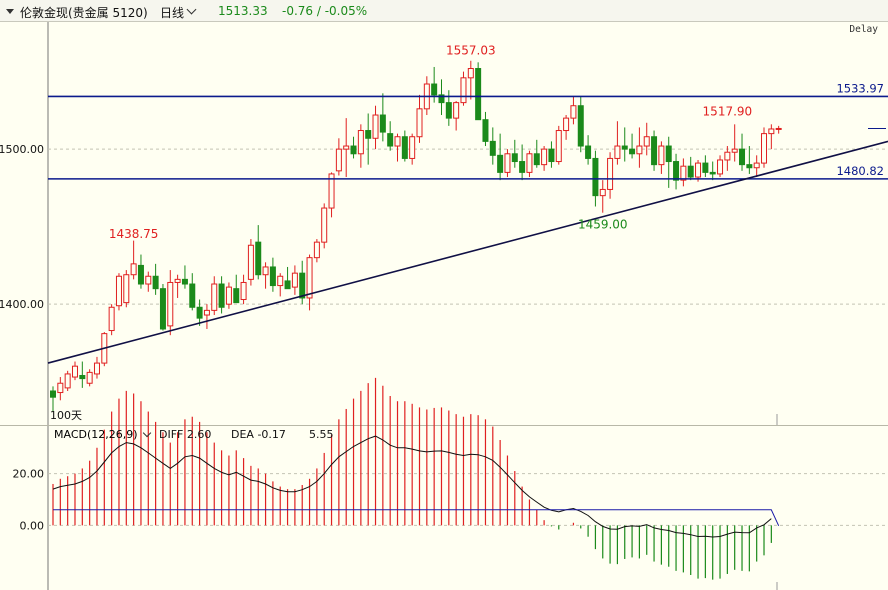  I want to click on macd-params: MACD(12,26,9), so click(96, 434).